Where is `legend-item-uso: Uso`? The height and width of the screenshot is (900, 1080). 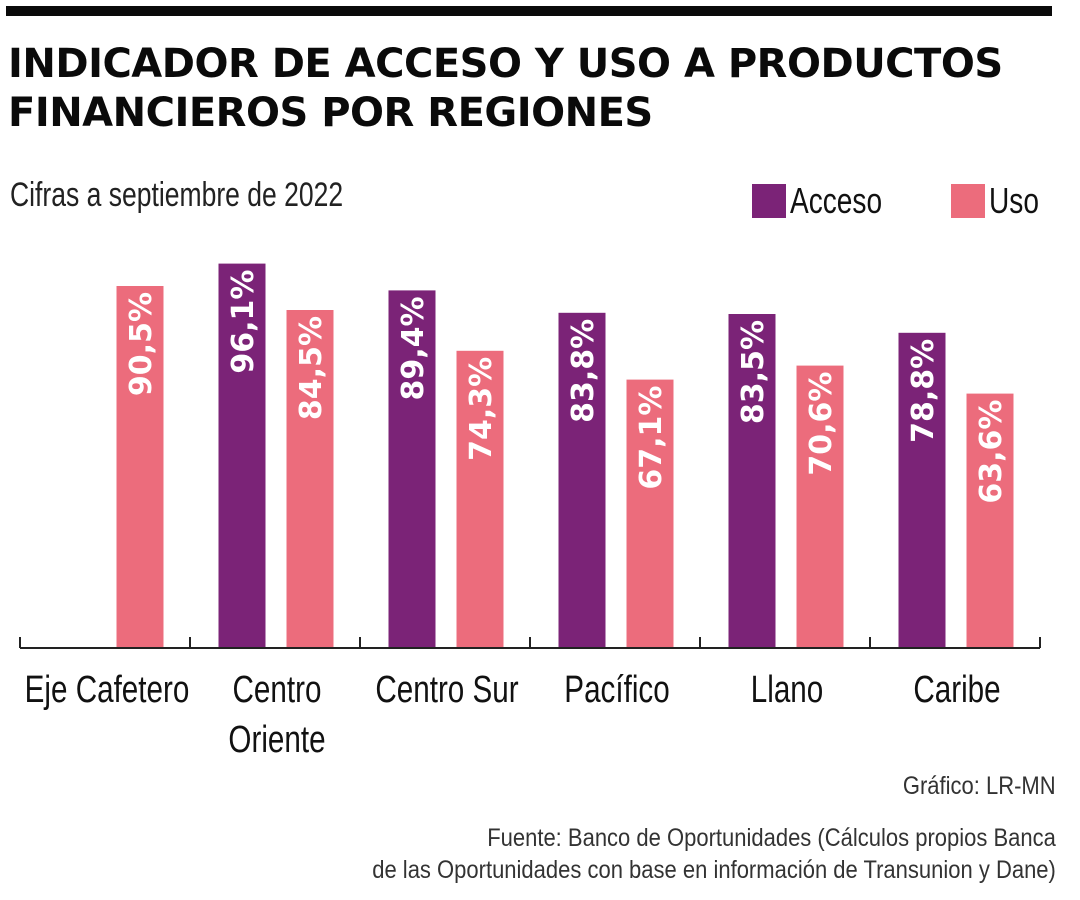 legend-item-uso: Uso is located at coordinates (1002, 201).